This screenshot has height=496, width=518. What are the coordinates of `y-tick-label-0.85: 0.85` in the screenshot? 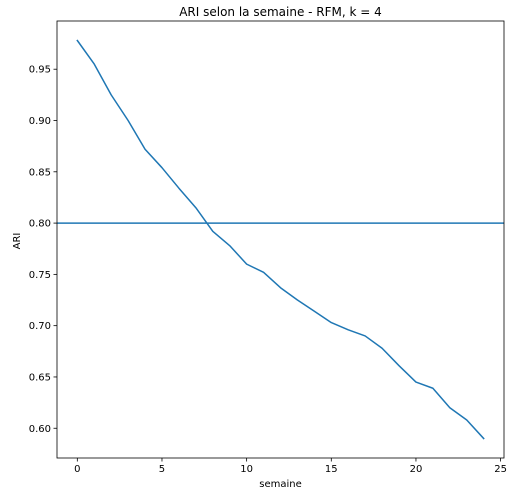 It's located at (40, 172).